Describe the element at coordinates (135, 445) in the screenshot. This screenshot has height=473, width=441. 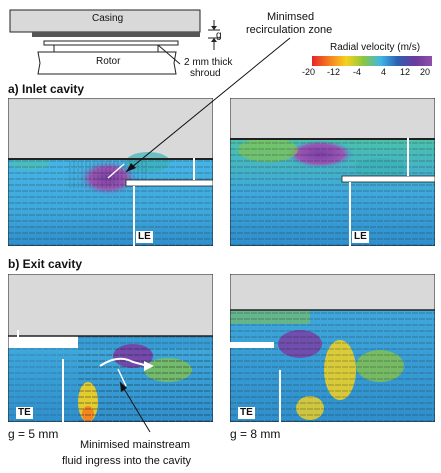
I see `ingress-annotation-line1: Minimised mainstream` at that location.